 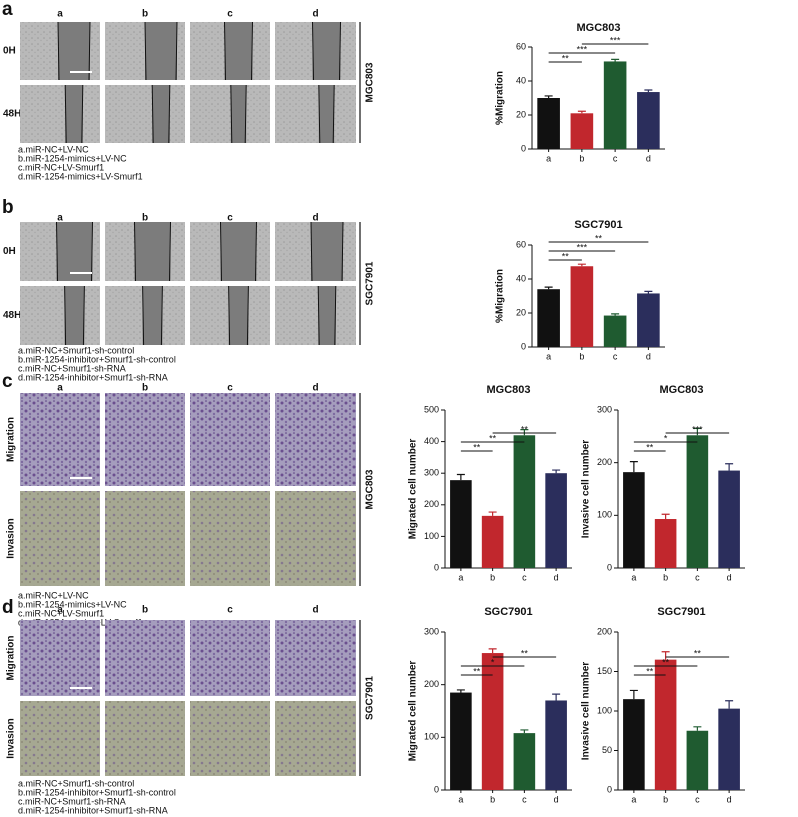 What do you see at coordinates (60, 14) in the screenshot?
I see `column-label: a` at bounding box center [60, 14].